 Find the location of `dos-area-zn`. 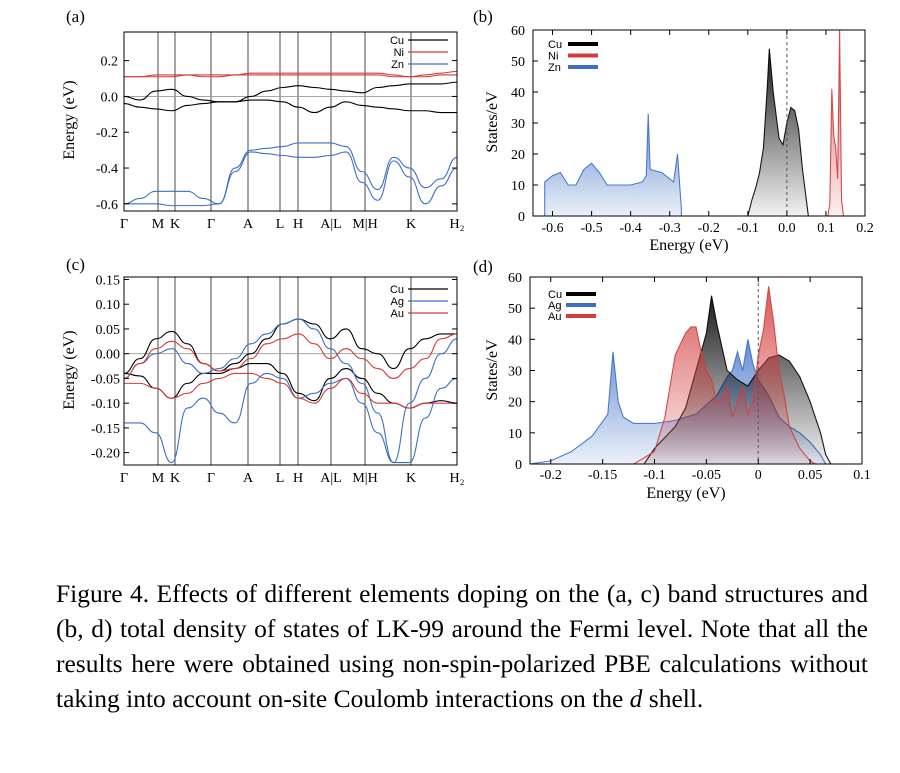

dos-area-zn is located at coordinates (613, 165).